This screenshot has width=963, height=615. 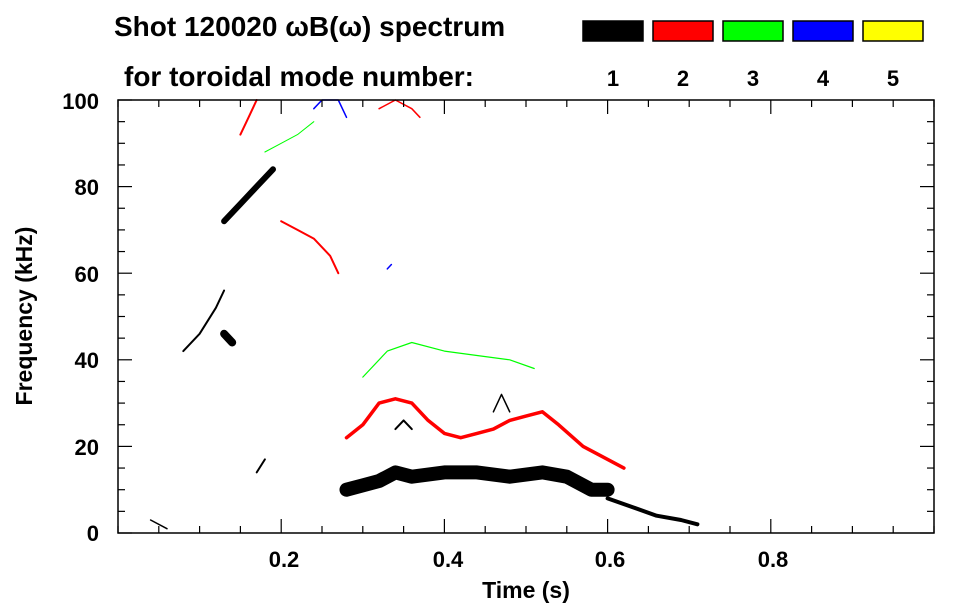 I want to click on legend-label-mode-4: 4, so click(x=823, y=78).